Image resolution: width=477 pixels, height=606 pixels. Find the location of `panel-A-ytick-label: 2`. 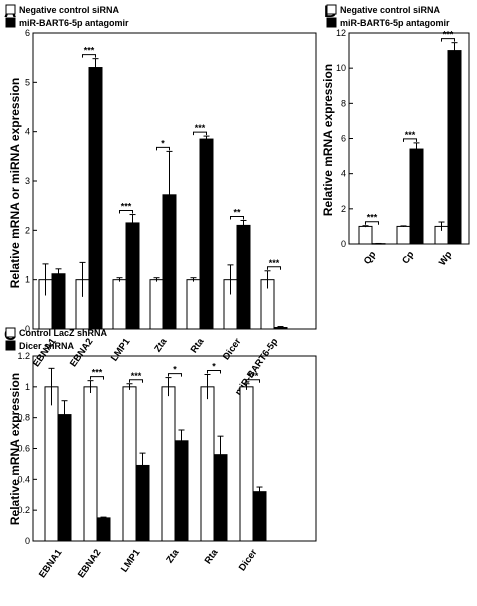

panel-A-ytick-label: 2 is located at coordinates (27, 230).